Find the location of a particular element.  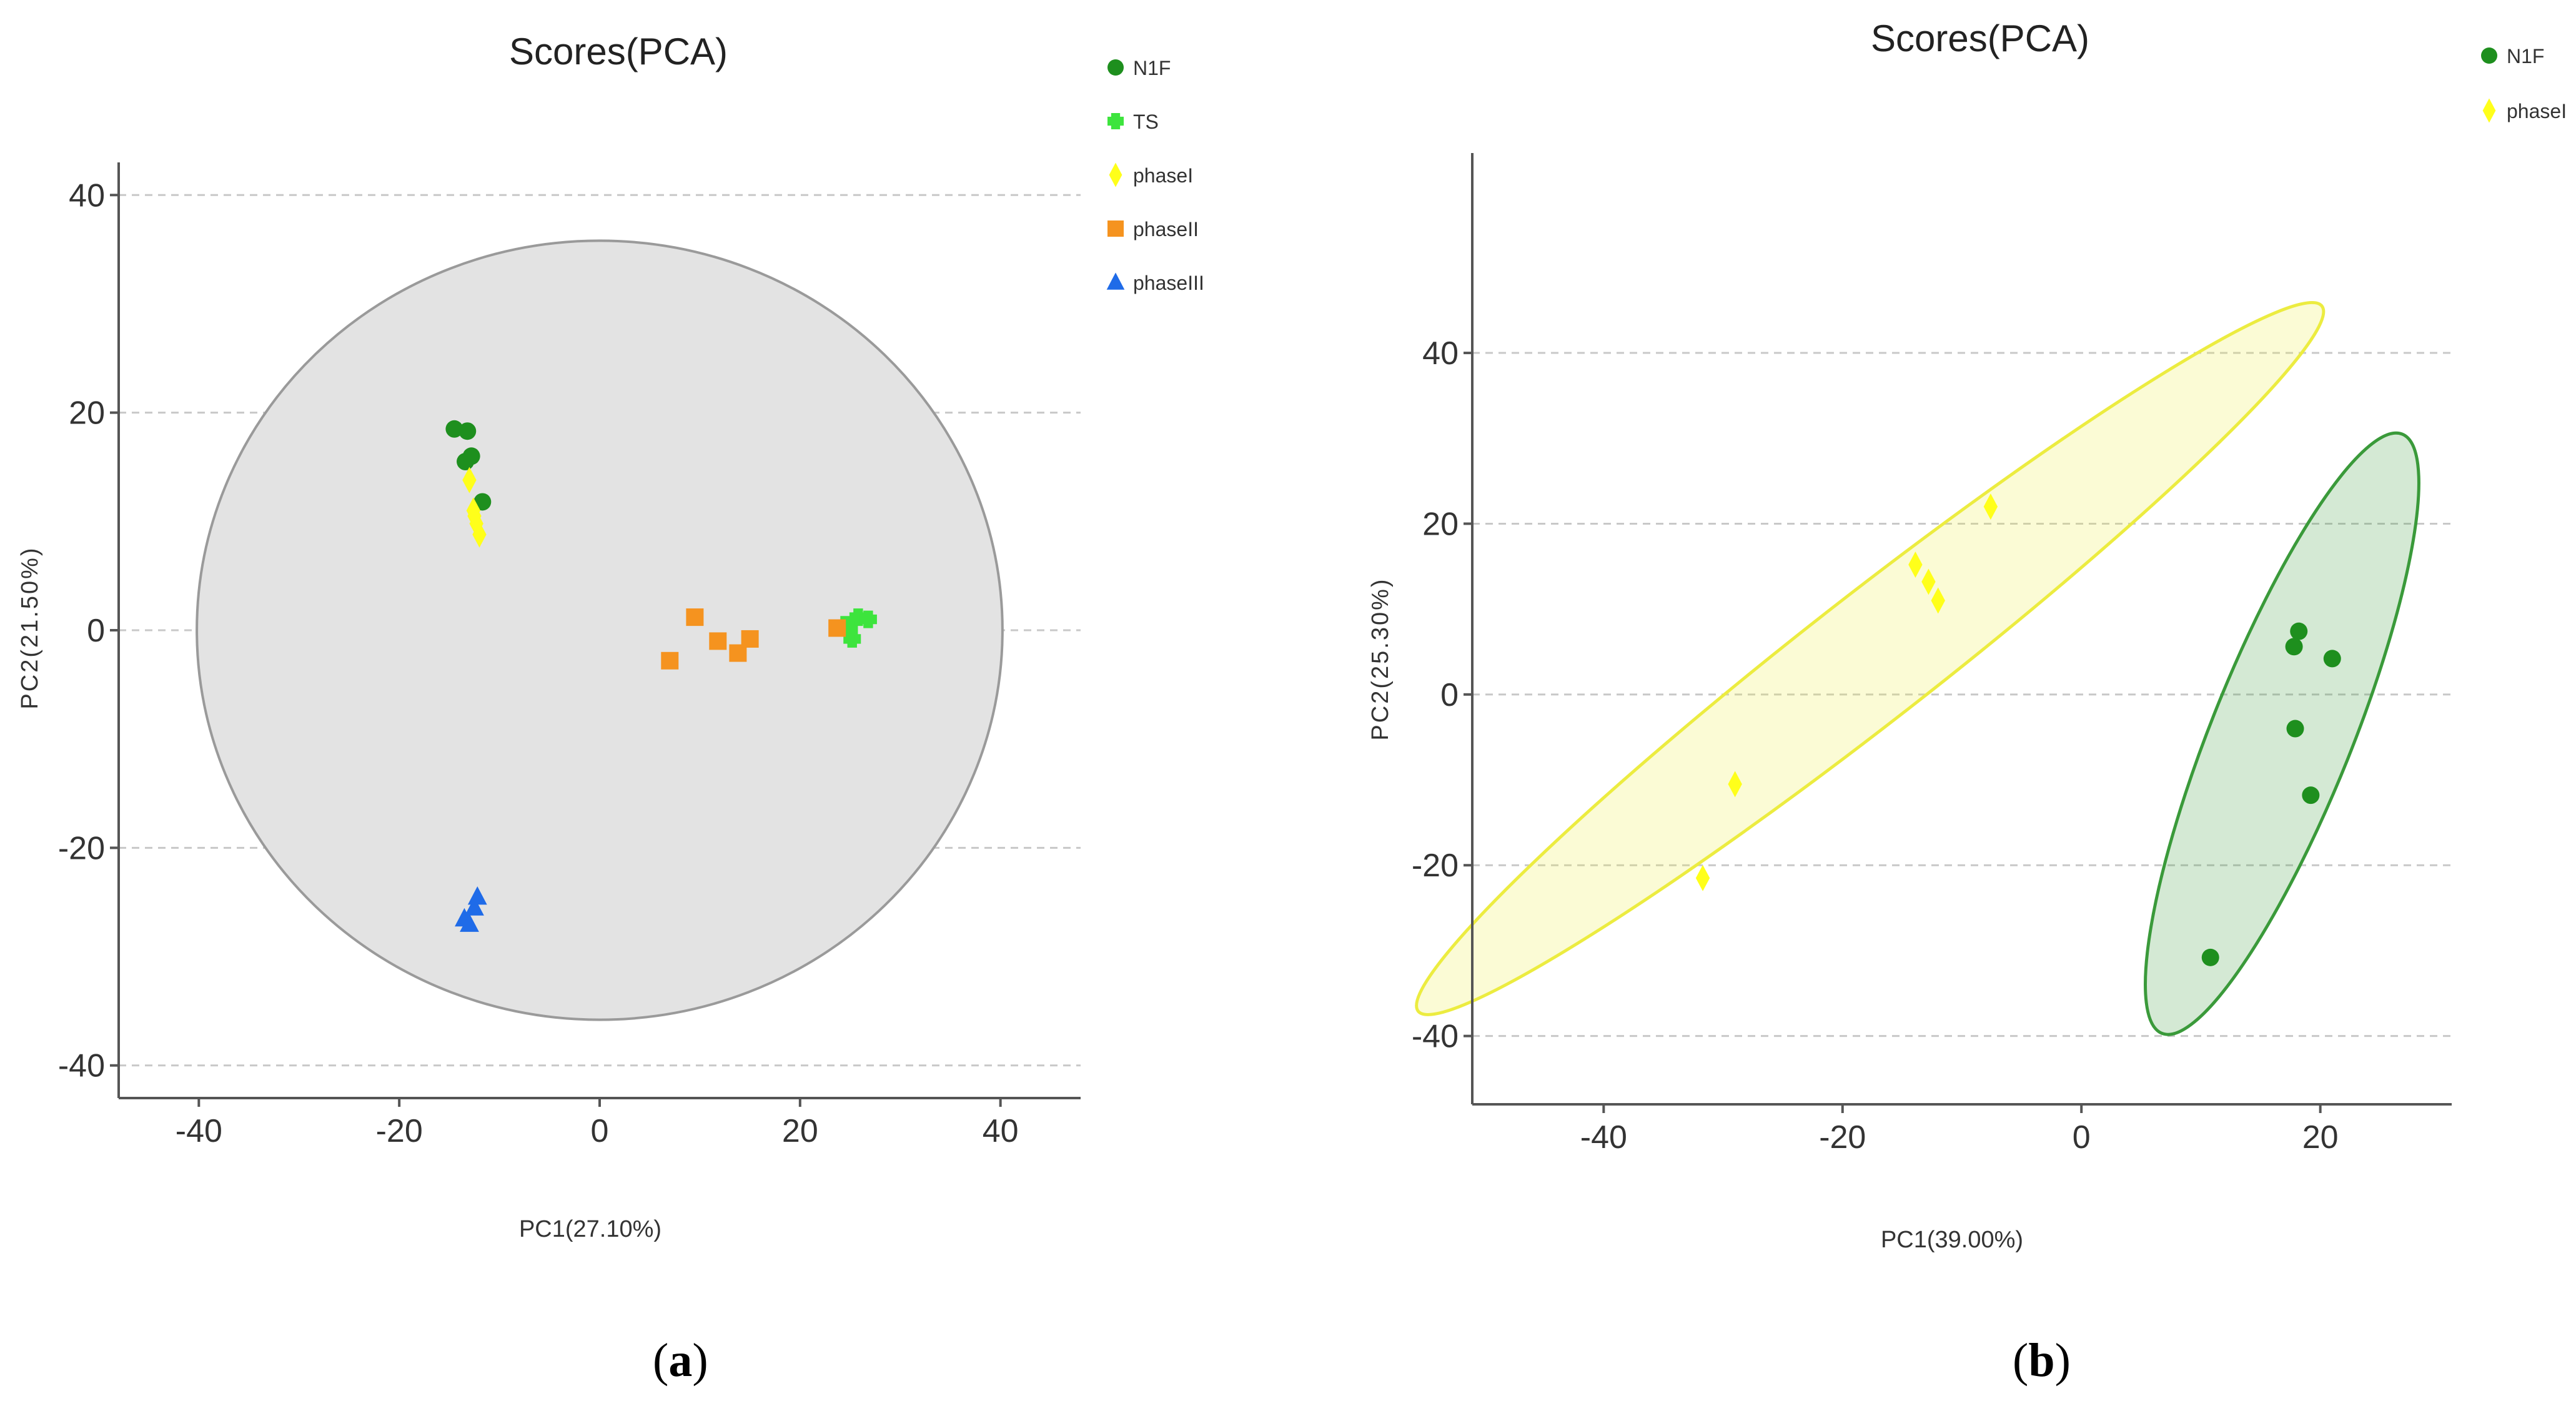

panel-label-b-open: ( is located at coordinates (2021, 1360).